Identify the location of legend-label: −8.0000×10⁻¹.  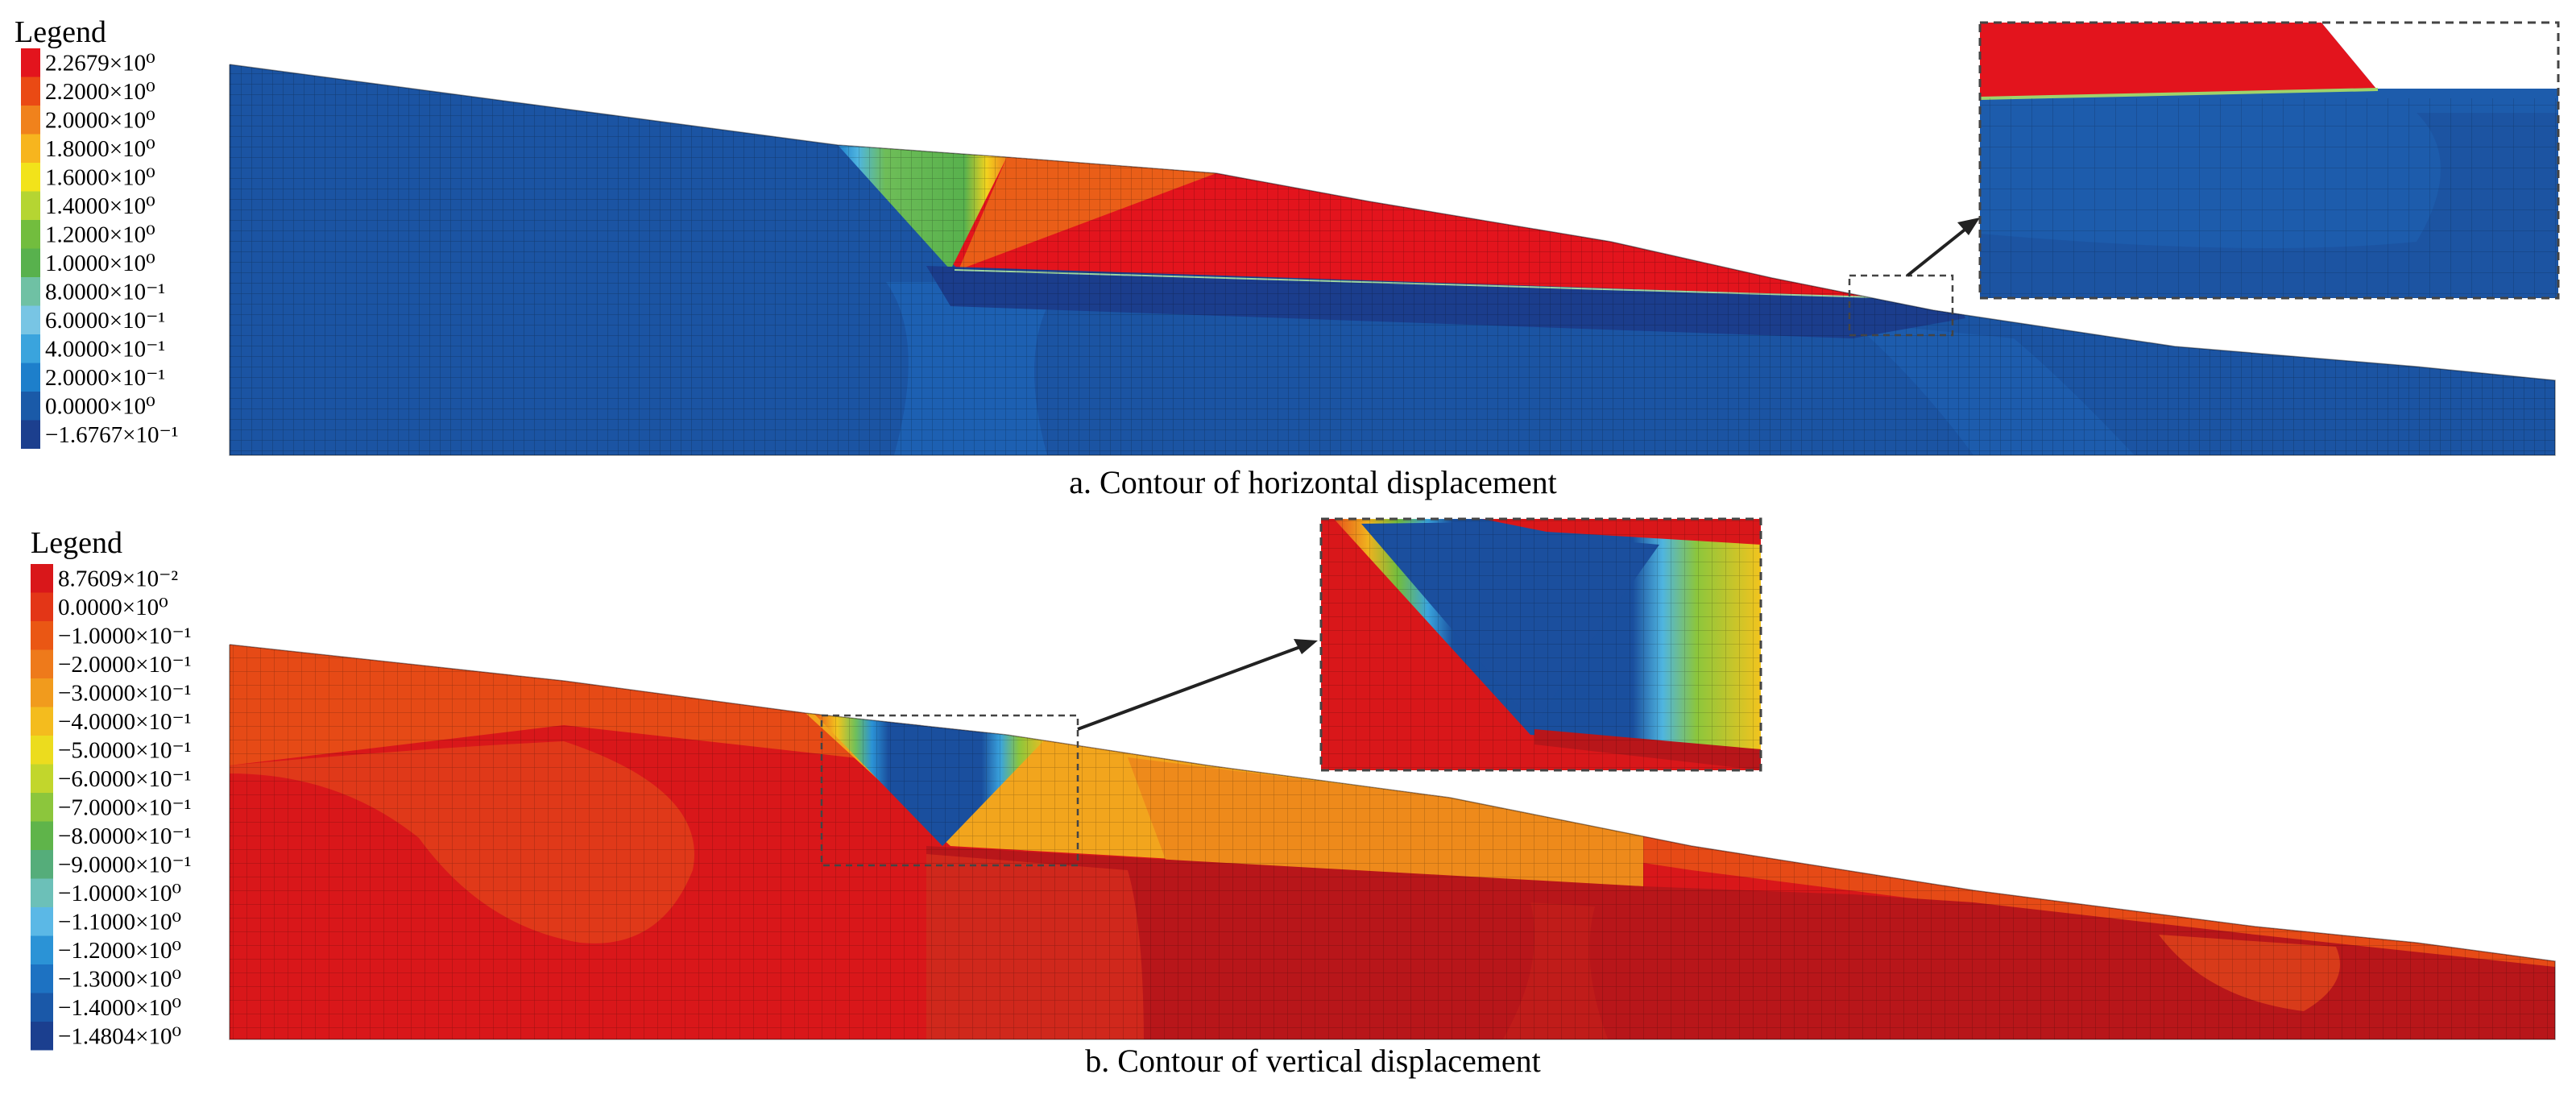
(124, 836).